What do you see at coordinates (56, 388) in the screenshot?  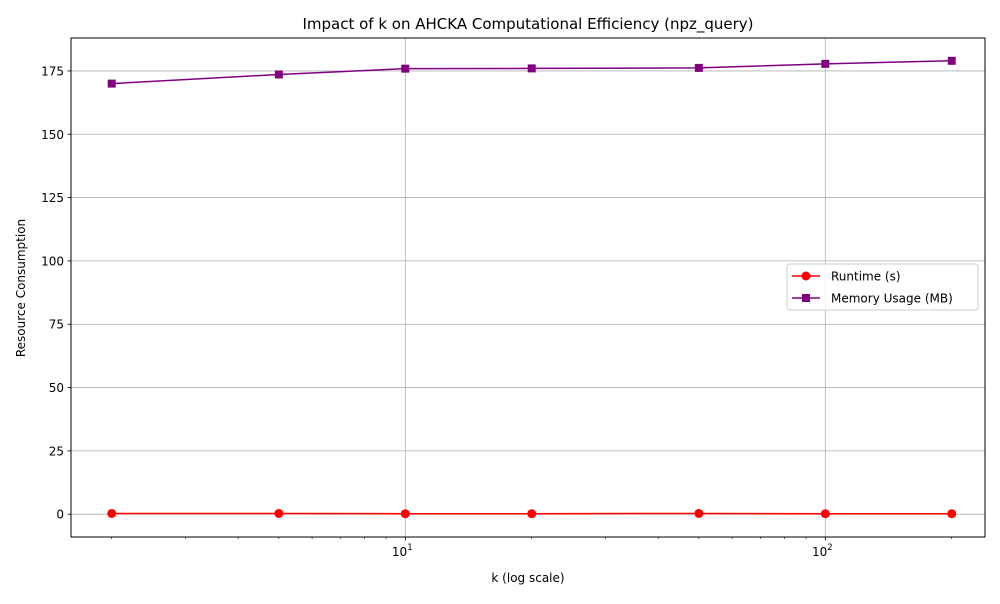 I see `y-tick-label: 50` at bounding box center [56, 388].